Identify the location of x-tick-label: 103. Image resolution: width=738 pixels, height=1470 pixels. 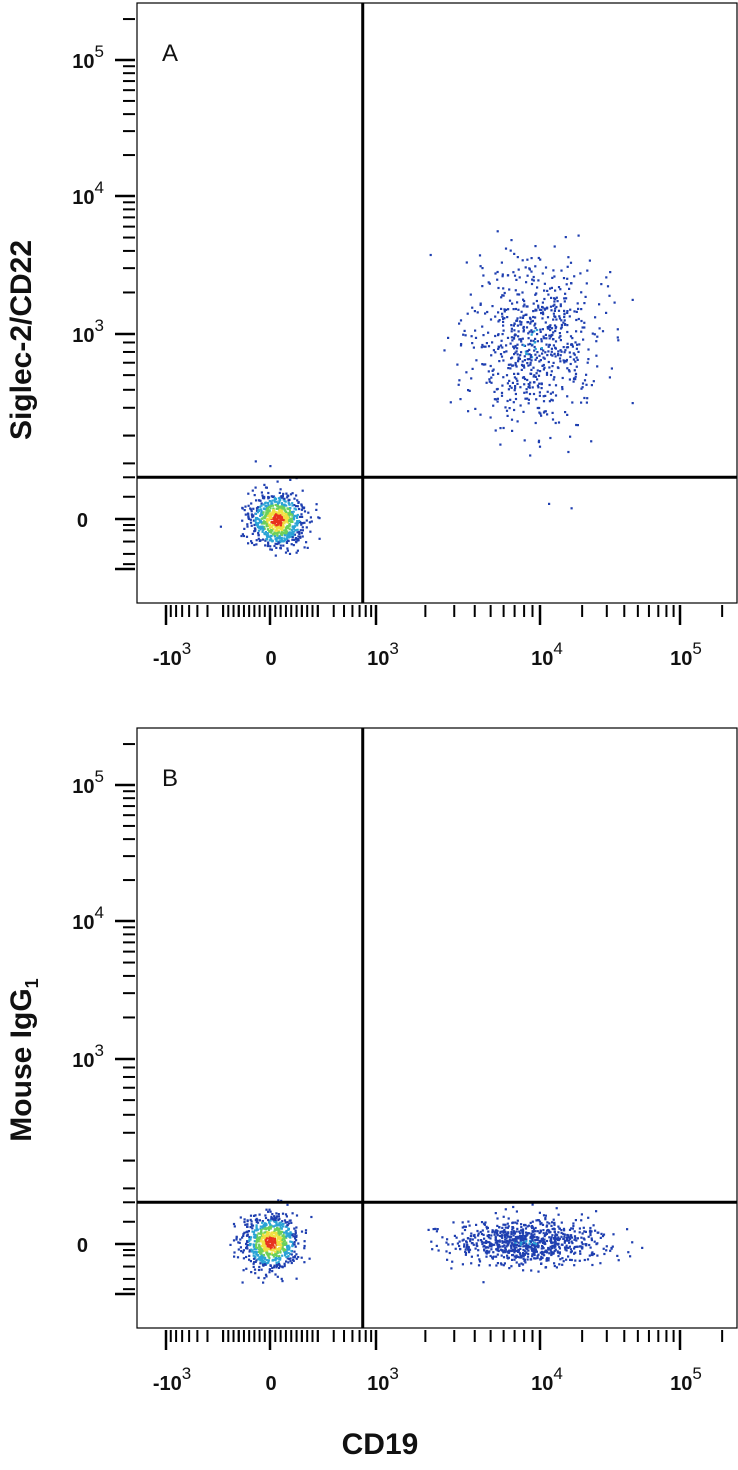
(383, 1379).